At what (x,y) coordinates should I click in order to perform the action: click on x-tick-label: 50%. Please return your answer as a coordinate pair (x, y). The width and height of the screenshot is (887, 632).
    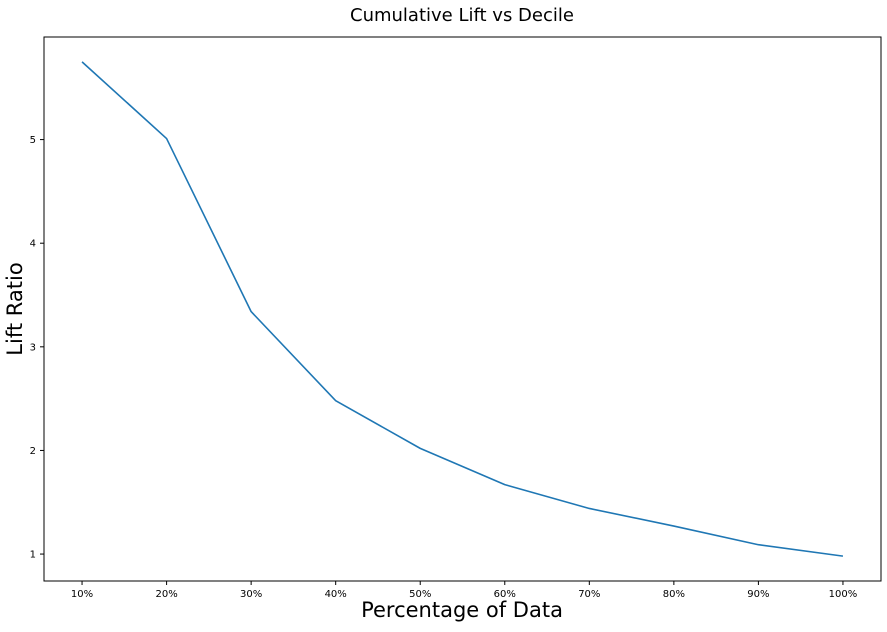
    Looking at the image, I should click on (420, 594).